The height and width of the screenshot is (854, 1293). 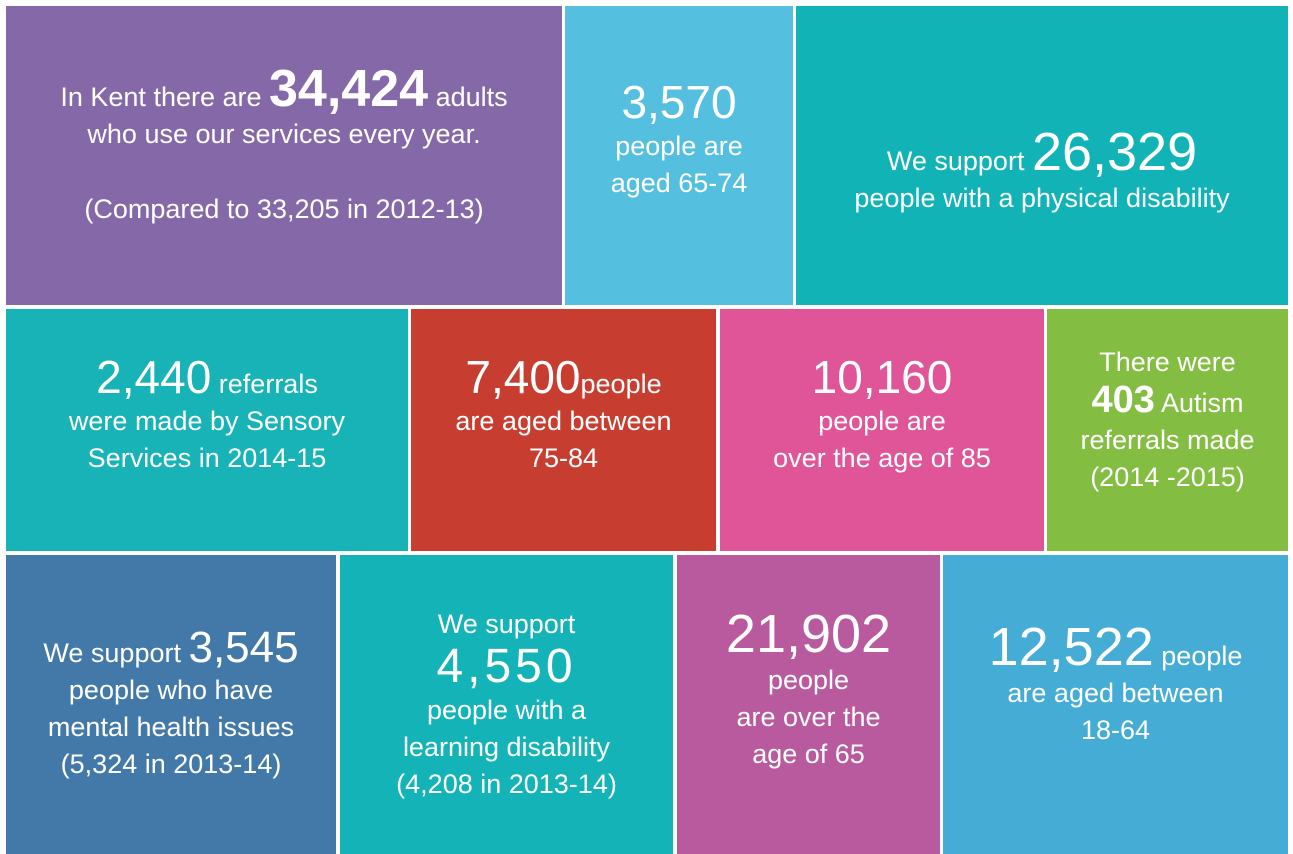 I want to click on stat-line: 3,570, so click(x=678, y=103).